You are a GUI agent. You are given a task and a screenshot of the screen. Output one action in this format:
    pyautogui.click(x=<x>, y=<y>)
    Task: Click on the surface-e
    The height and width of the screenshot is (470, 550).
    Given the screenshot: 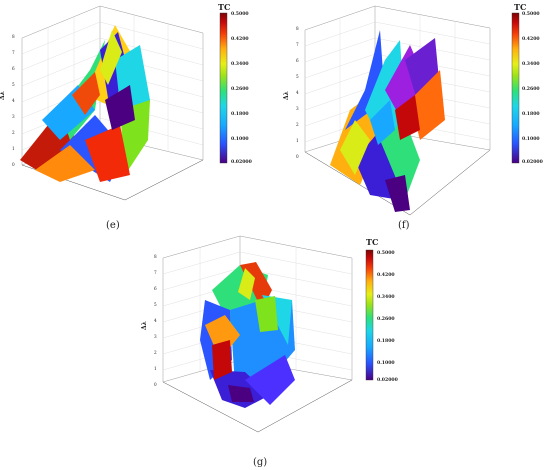 What is the action you would take?
    pyautogui.click(x=85, y=103)
    